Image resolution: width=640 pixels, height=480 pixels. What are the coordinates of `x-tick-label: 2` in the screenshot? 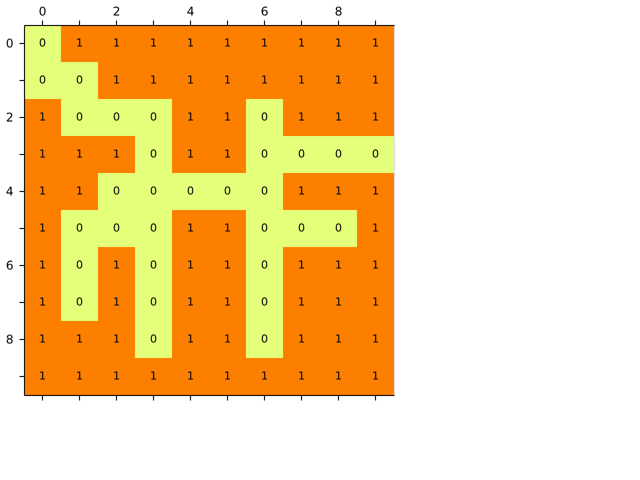 It's located at (116, 11).